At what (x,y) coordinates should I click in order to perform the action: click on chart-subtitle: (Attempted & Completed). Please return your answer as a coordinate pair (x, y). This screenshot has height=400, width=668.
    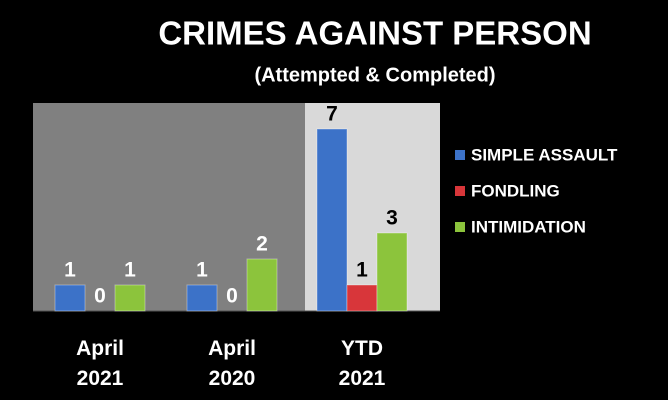
    Looking at the image, I should click on (374, 75).